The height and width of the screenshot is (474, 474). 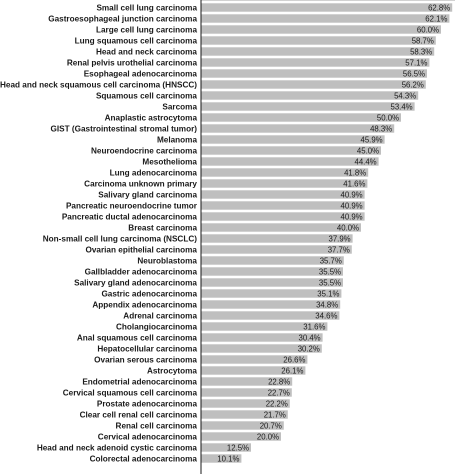 I want to click on category-label: Gastric adenocarcinoma, so click(x=149, y=294).